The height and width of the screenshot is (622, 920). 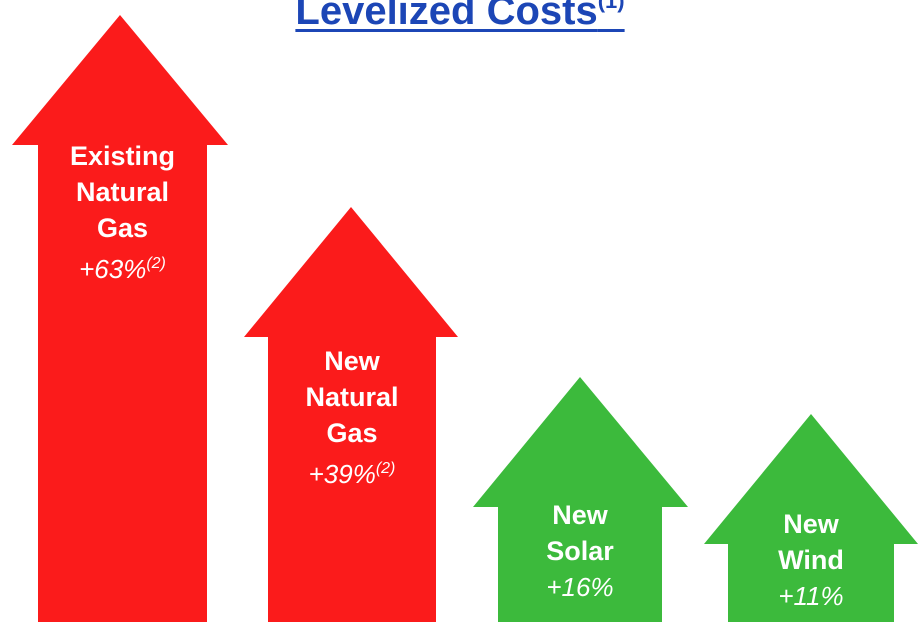 I want to click on arrow-label: Existing Natural Gas +63%(2), so click(x=123, y=212).